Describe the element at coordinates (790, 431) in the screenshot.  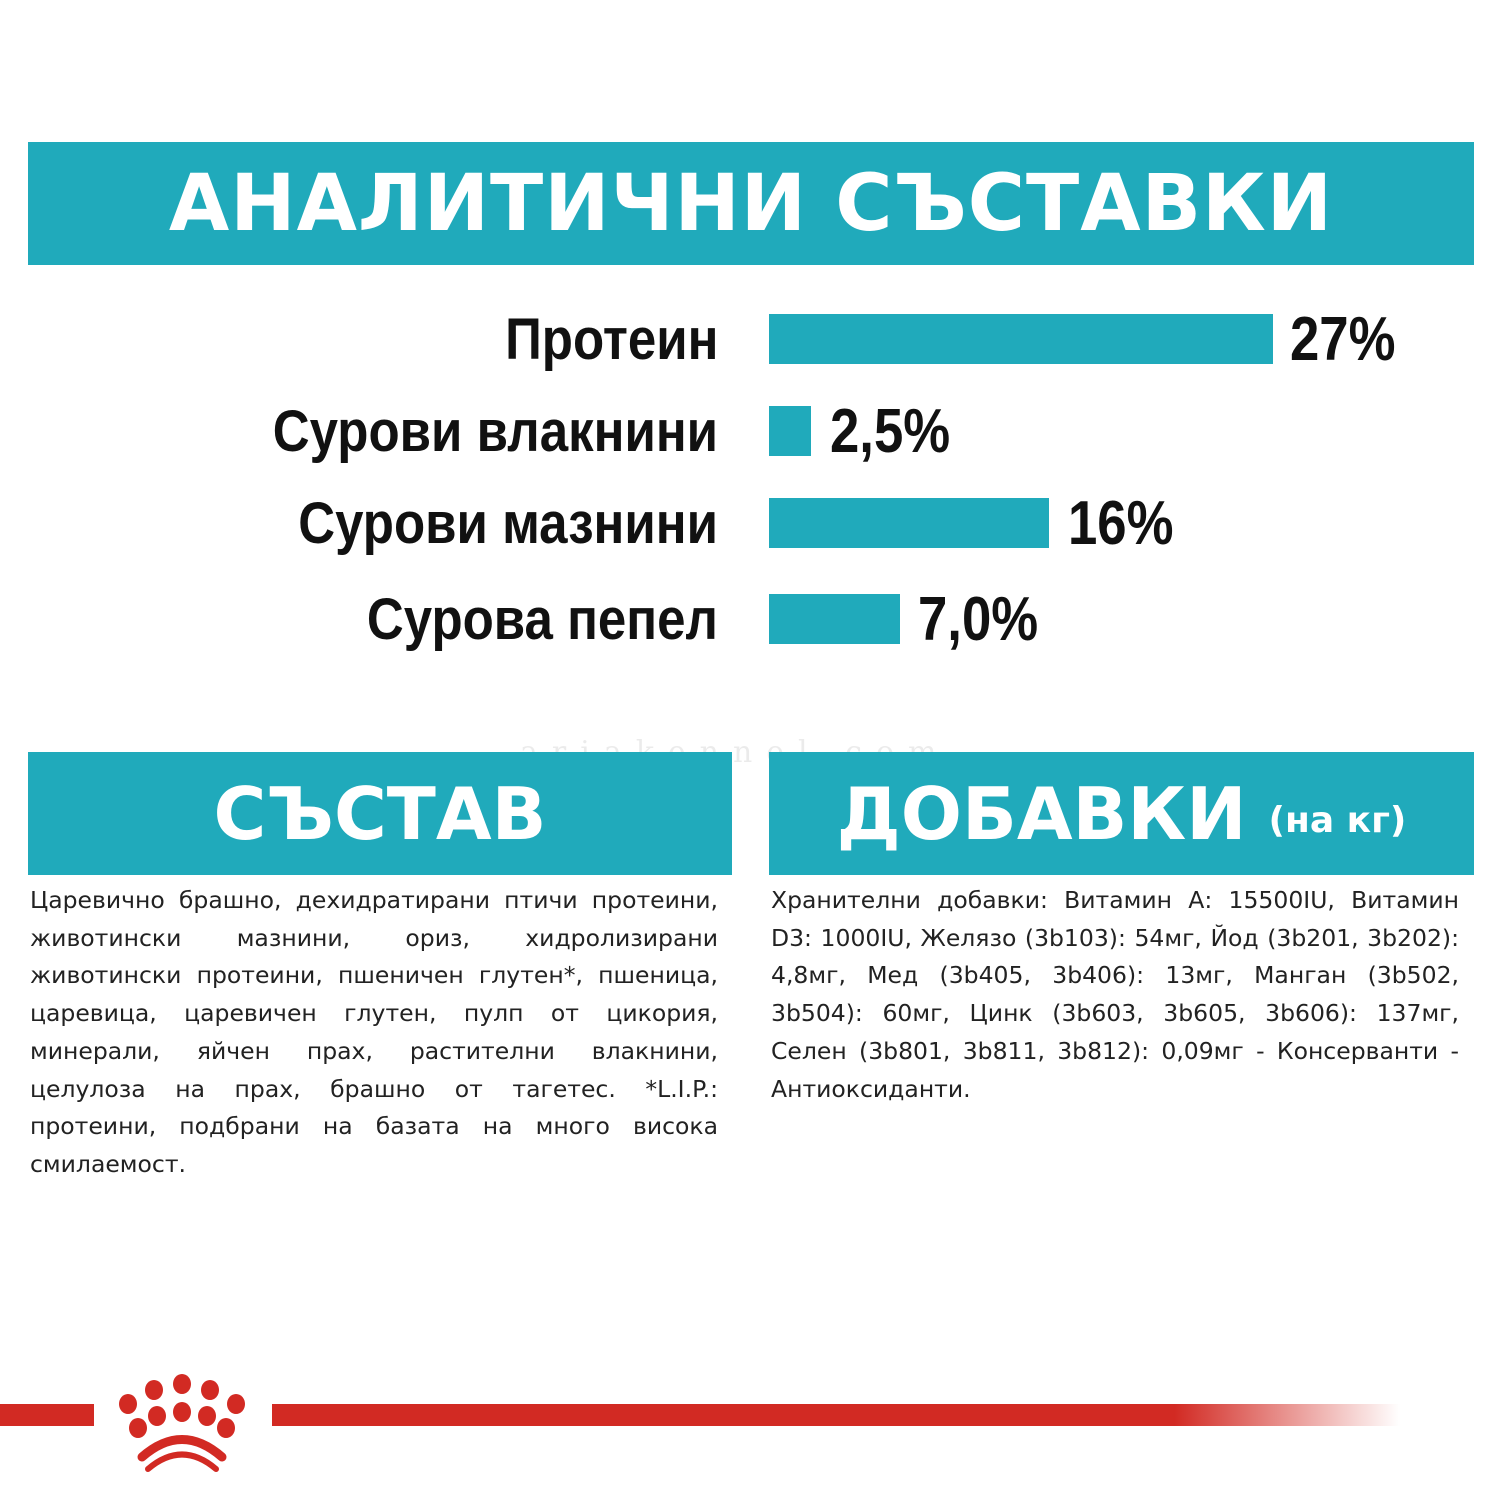
I see `bar-fibre` at that location.